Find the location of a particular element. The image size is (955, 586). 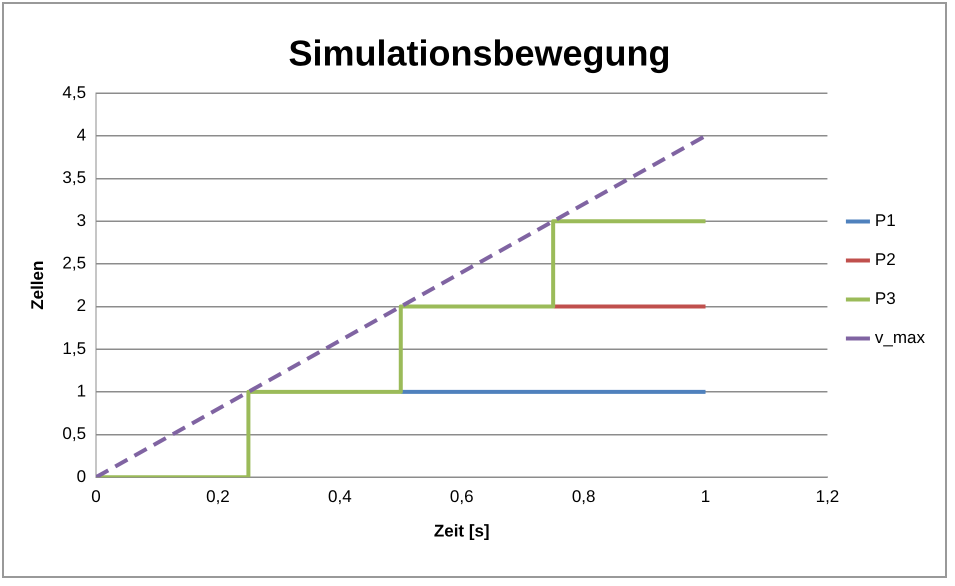

x-tick-label: 0,6 is located at coordinates (462, 496).